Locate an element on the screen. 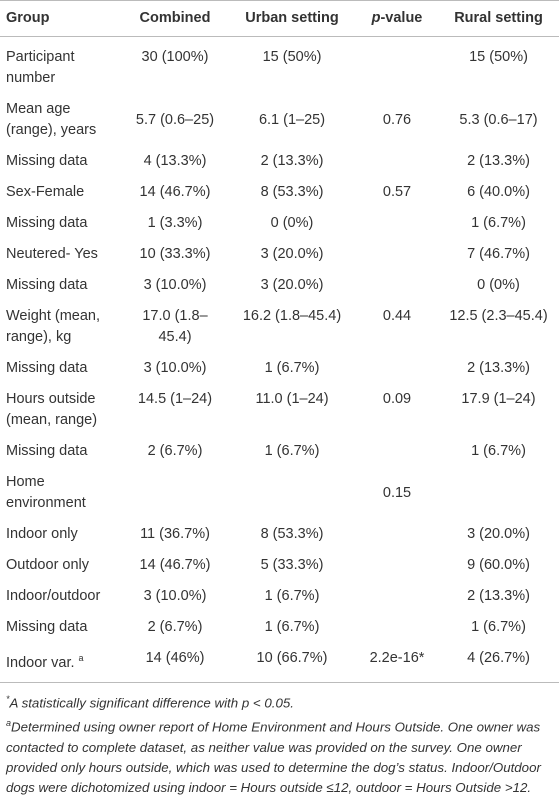  row-label: Mean age (range), years is located at coordinates (51, 119).